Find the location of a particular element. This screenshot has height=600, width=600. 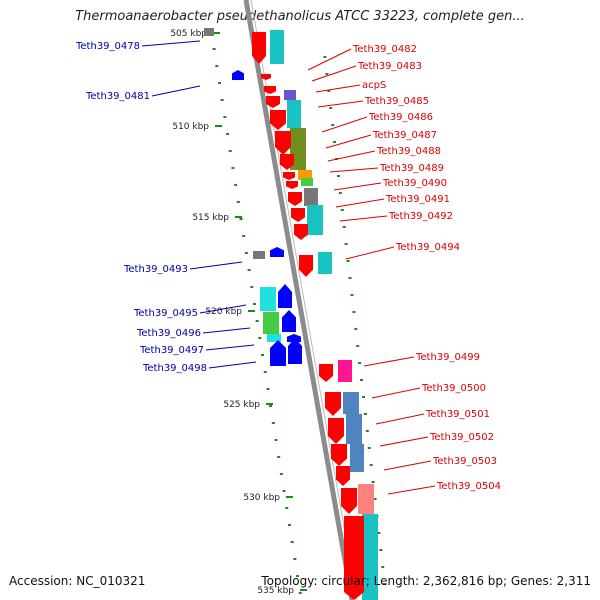

gene-label: Teth39_0483 is located at coordinates (389, 66).